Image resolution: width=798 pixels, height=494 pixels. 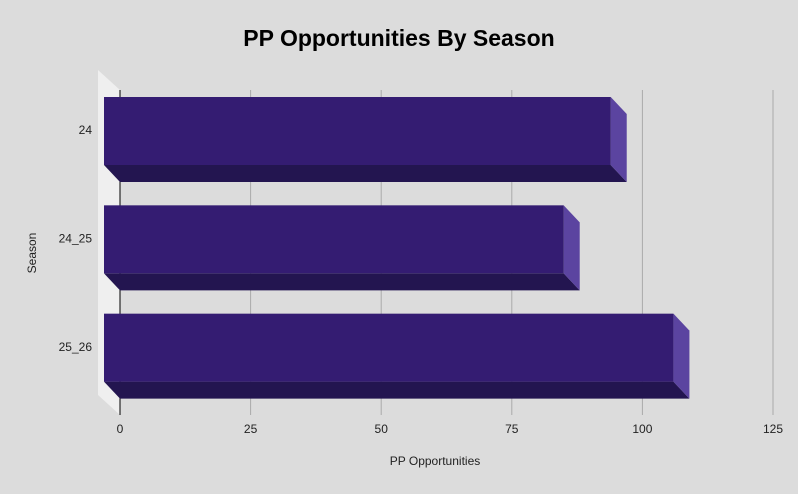 I want to click on x-axis-label: PP Opportunities, so click(x=435, y=461).